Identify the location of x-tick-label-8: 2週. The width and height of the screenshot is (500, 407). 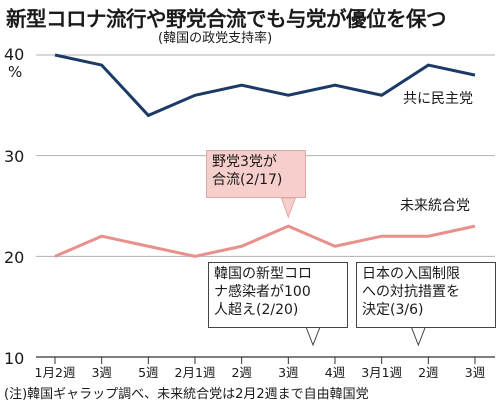
(428, 372).